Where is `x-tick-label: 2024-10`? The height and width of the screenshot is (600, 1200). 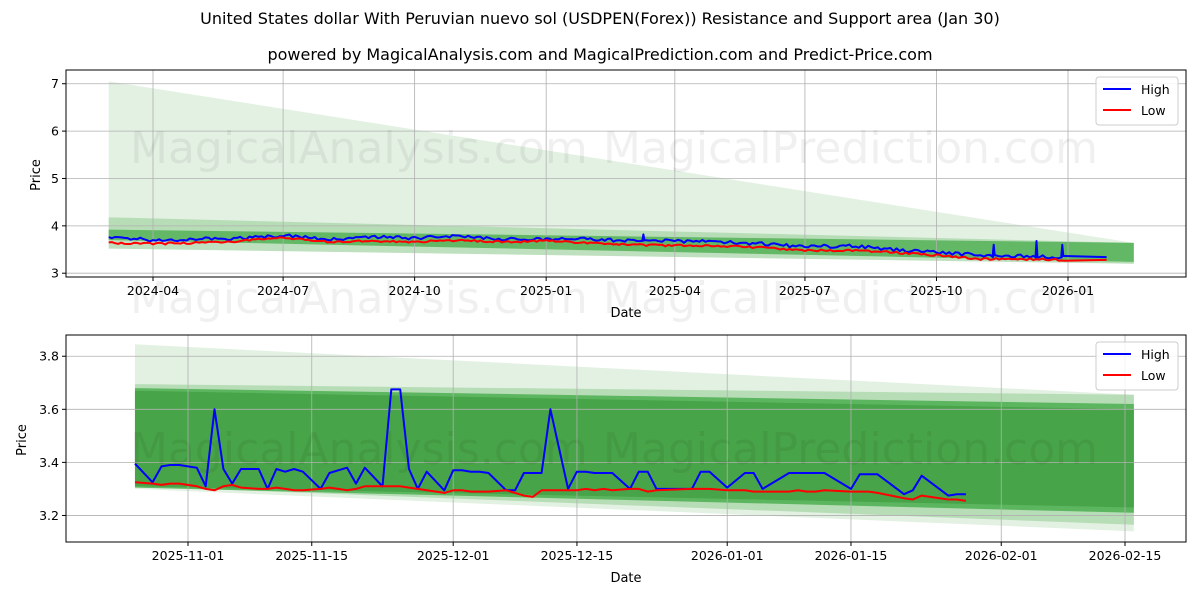 x-tick-label: 2024-10 is located at coordinates (415, 290).